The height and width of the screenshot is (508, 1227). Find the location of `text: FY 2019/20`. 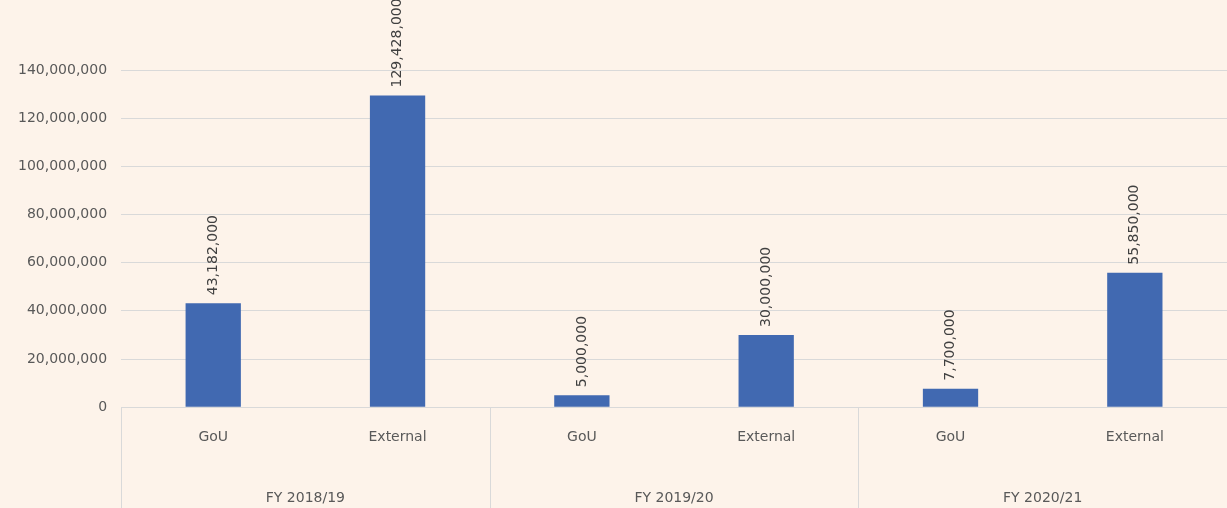

text: FY 2019/20 is located at coordinates (674, 496).